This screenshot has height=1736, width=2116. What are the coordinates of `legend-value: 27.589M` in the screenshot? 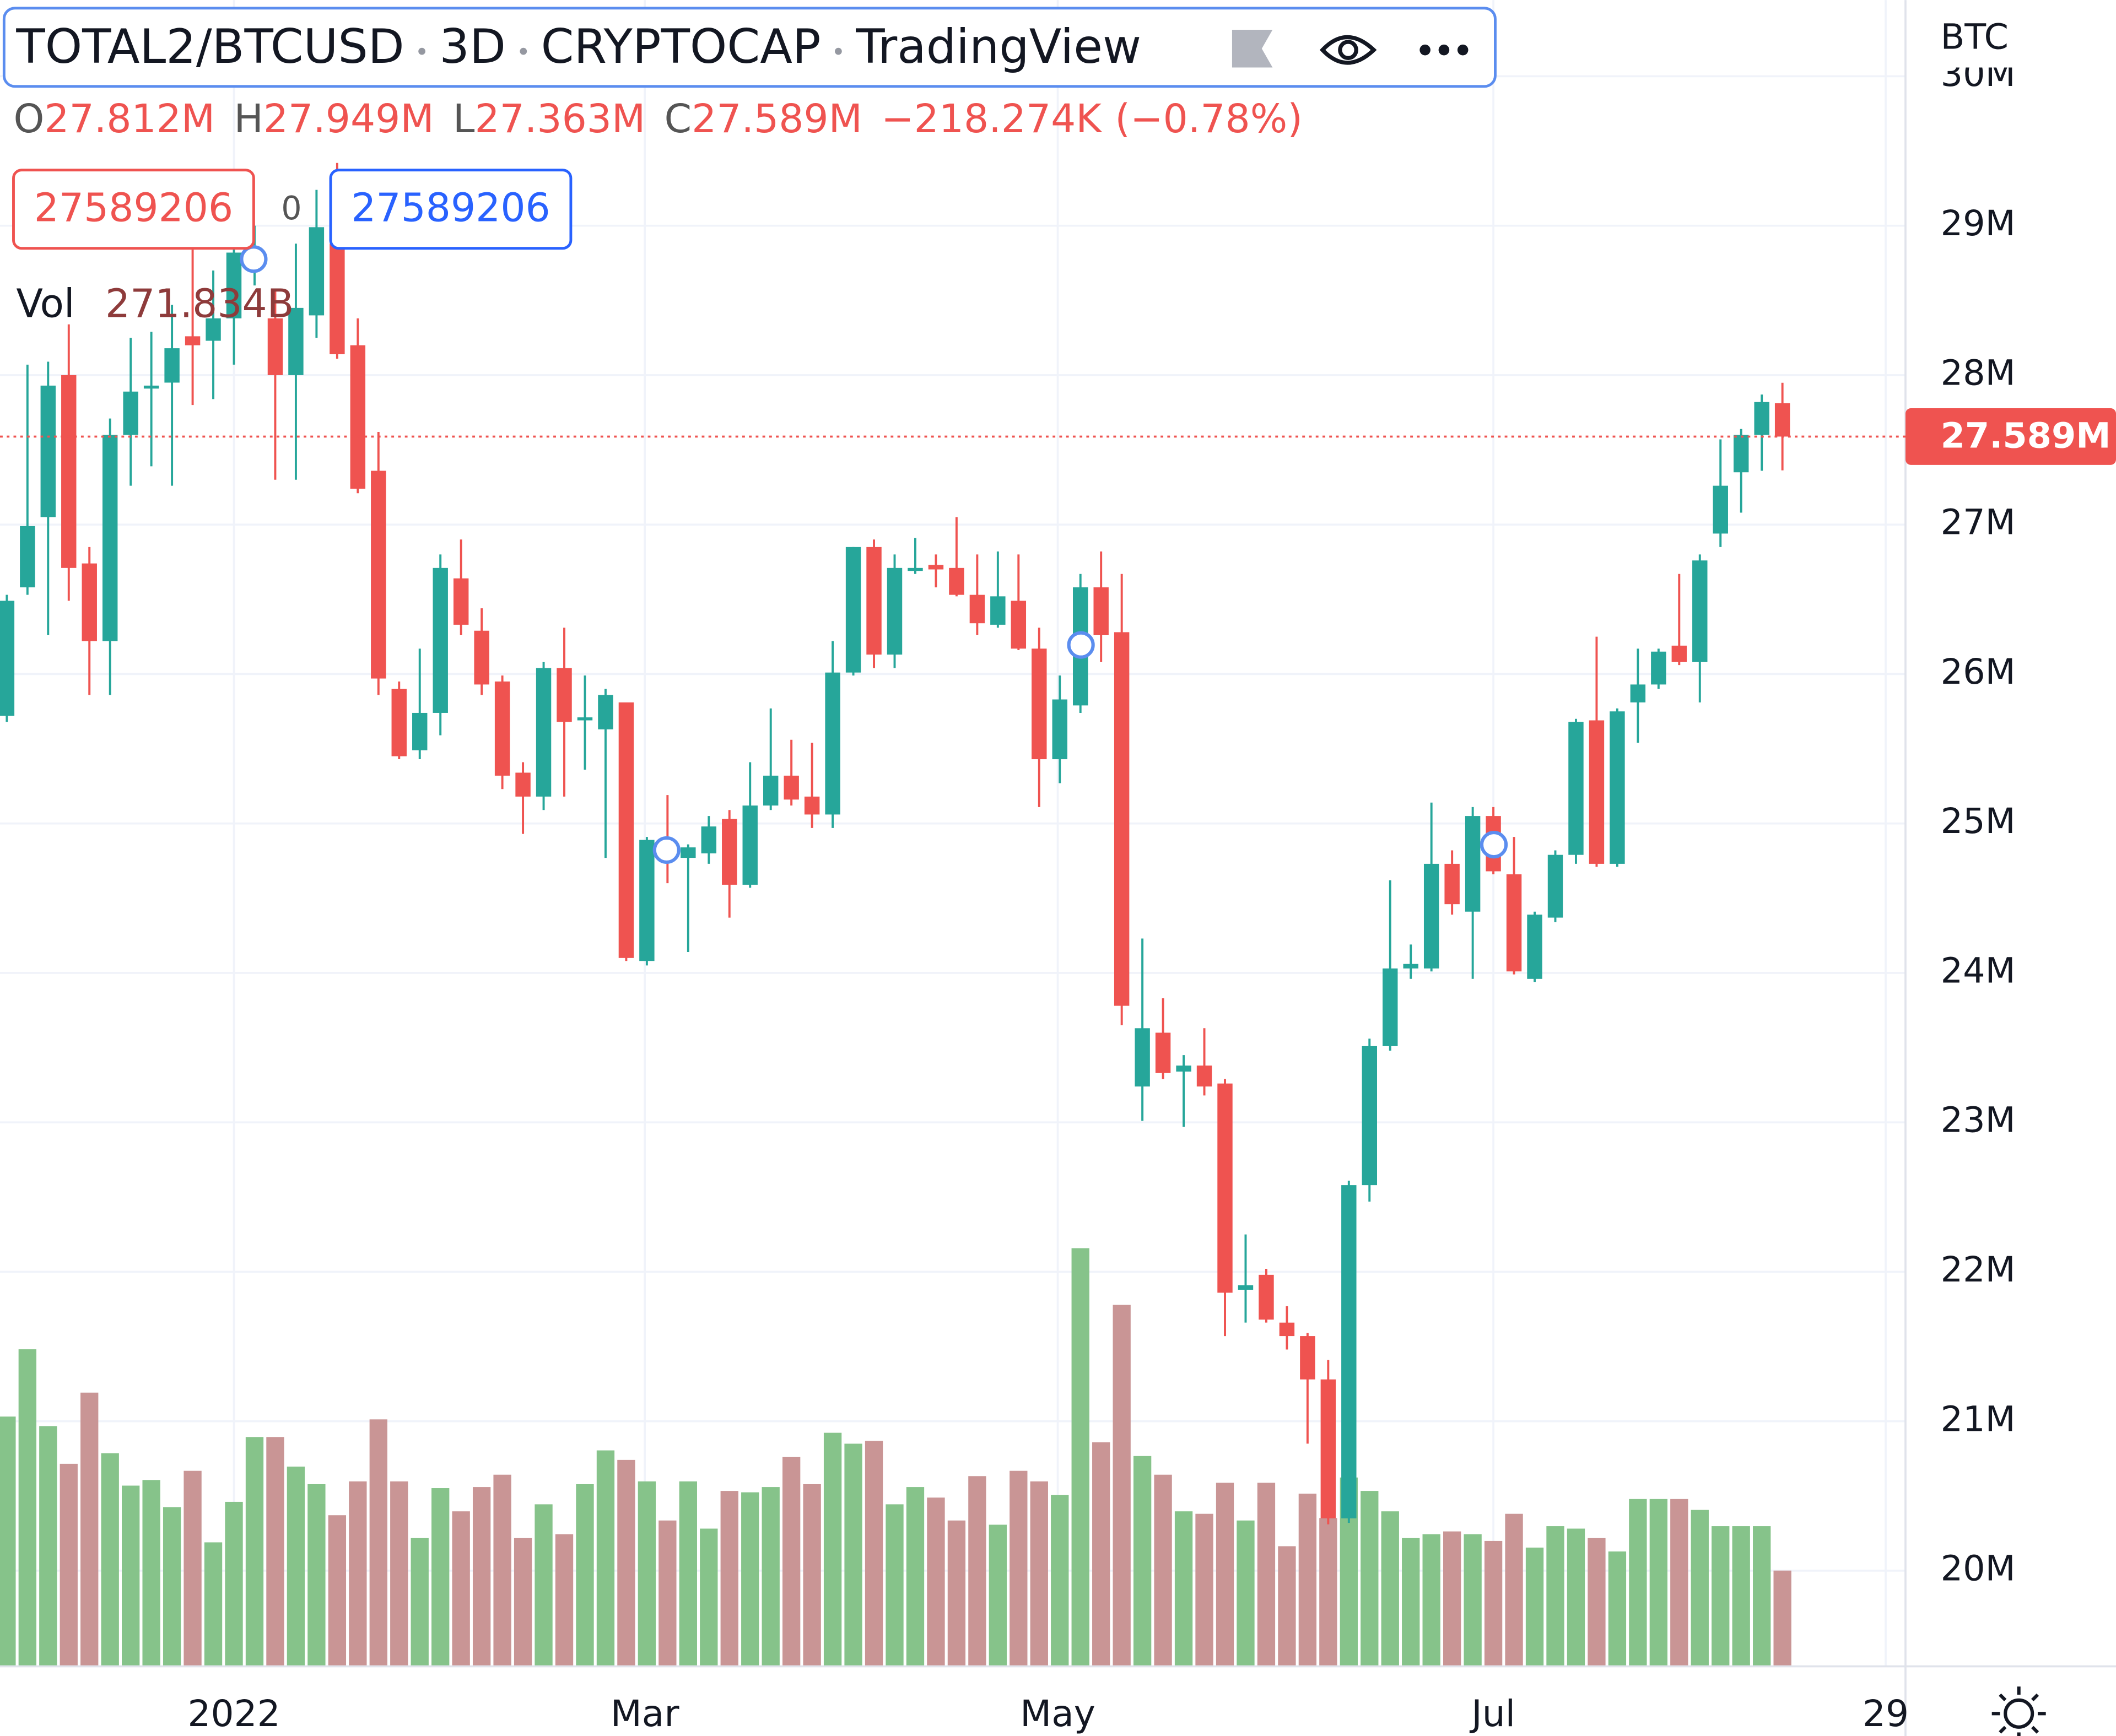 It's located at (777, 119).